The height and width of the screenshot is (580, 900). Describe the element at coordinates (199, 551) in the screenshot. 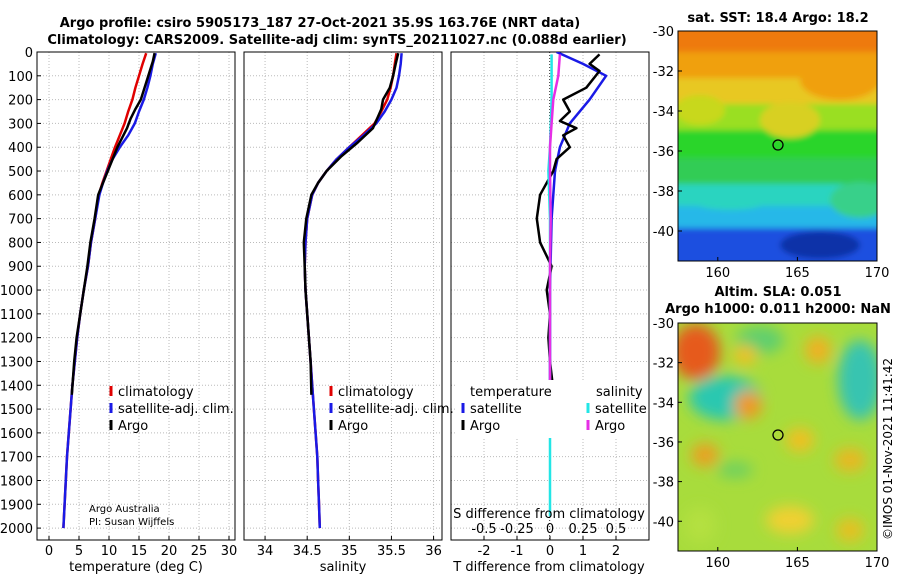

I see `x-tick-label: 25` at that location.